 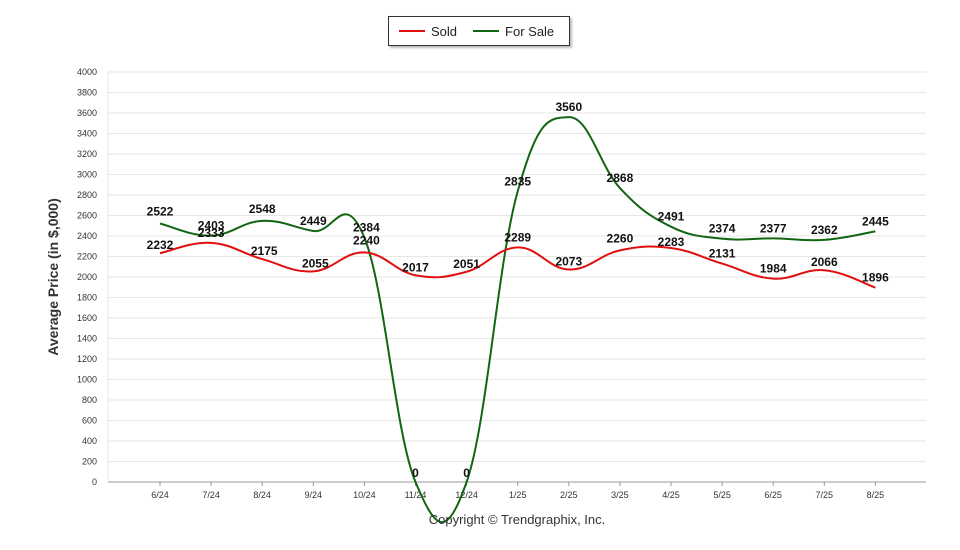 What do you see at coordinates (364, 495) in the screenshot?
I see `x-tick-label: 10/24` at bounding box center [364, 495].